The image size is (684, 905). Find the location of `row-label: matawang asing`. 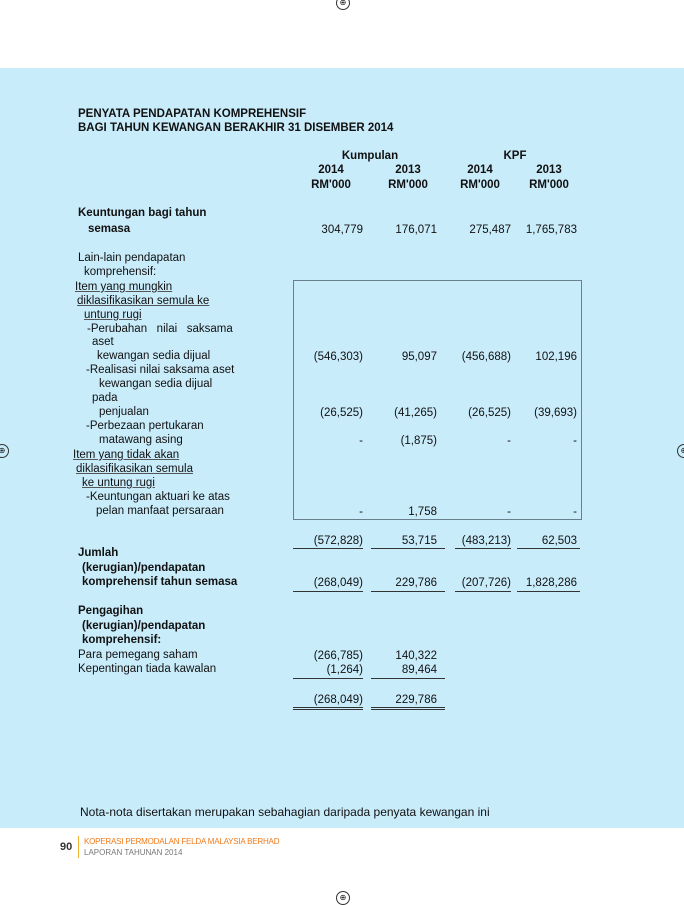

row-label: matawang asing is located at coordinates (141, 440).